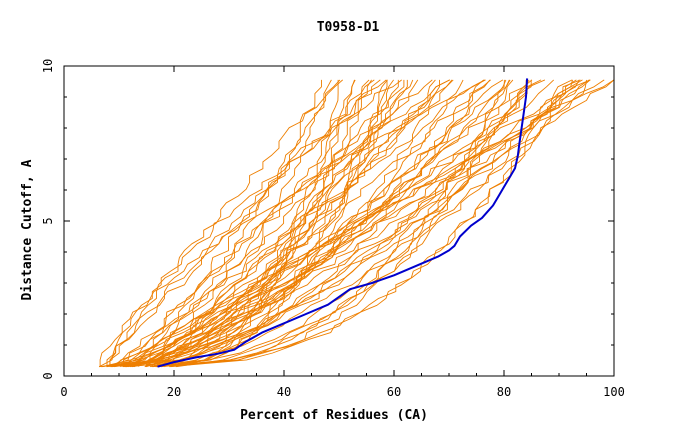  I want to click on y-axis-title: Distance Cutoff, A, so click(27, 229).